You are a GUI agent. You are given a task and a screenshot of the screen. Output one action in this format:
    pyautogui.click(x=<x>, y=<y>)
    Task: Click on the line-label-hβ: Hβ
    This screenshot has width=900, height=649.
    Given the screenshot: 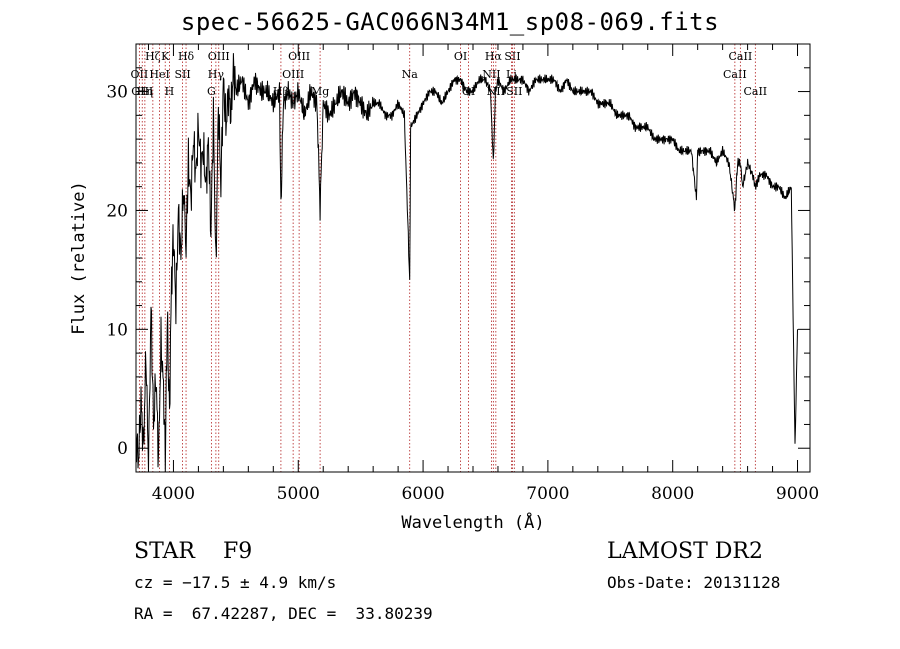 What is the action you would take?
    pyautogui.click(x=281, y=91)
    